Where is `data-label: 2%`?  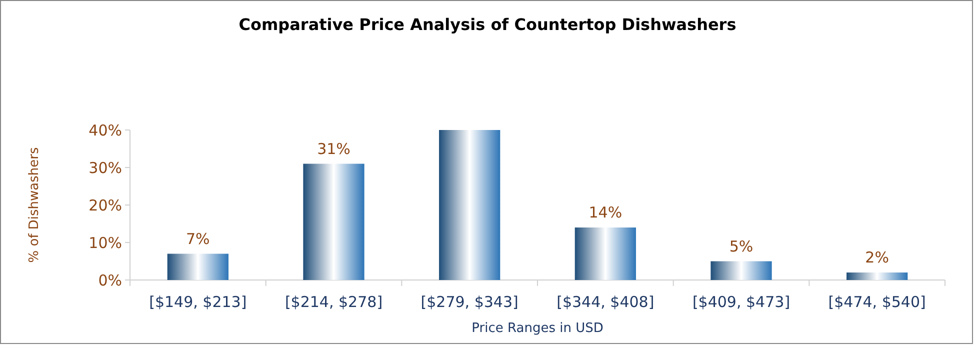
data-label: 2% is located at coordinates (877, 257).